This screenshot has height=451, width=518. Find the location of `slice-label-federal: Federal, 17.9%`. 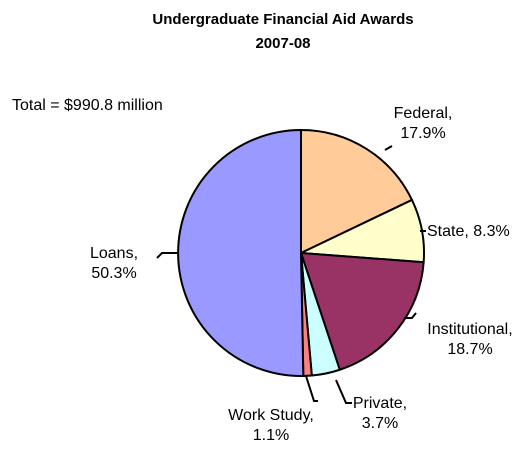

slice-label-federal: Federal, 17.9% is located at coordinates (423, 123).